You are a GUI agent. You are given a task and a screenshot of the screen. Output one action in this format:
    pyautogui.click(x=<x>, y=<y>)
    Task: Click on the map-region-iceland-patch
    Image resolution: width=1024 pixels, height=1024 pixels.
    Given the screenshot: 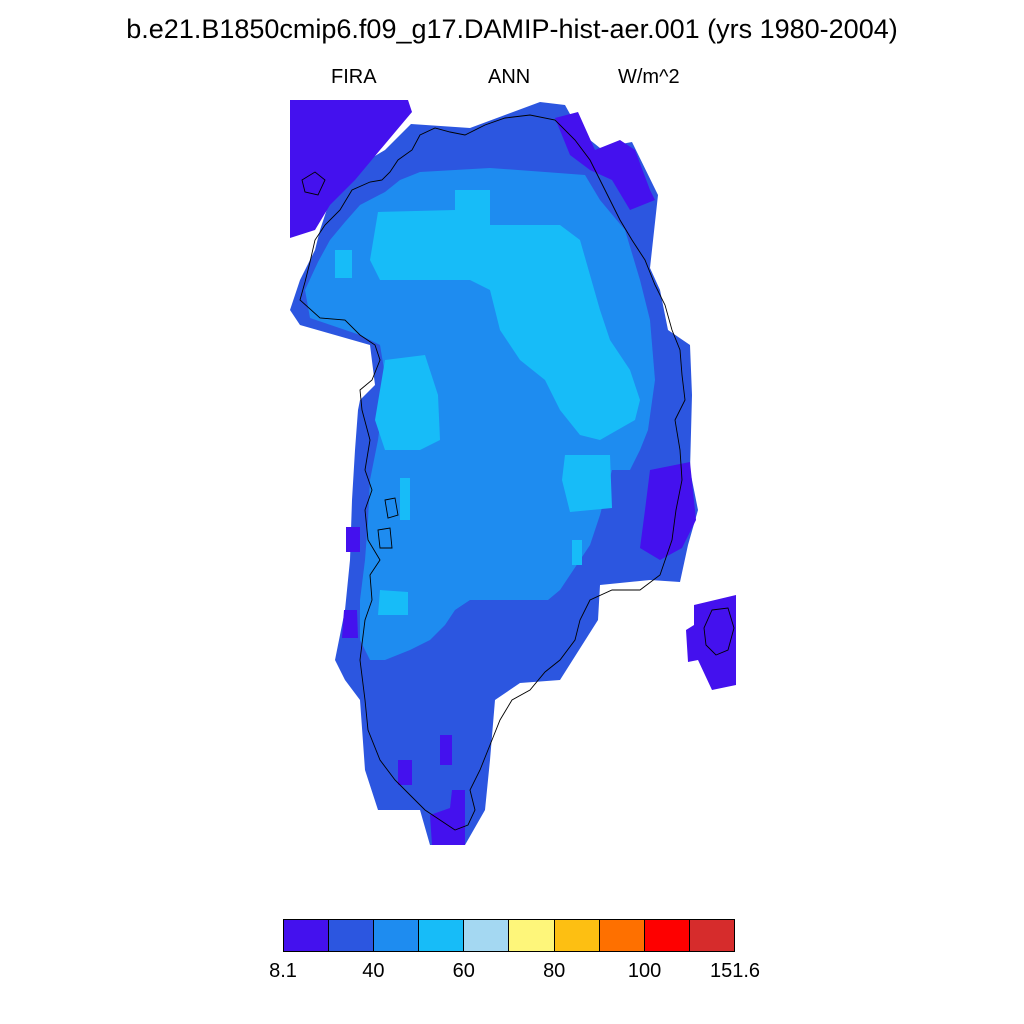 What is the action you would take?
    pyautogui.click(x=711, y=642)
    